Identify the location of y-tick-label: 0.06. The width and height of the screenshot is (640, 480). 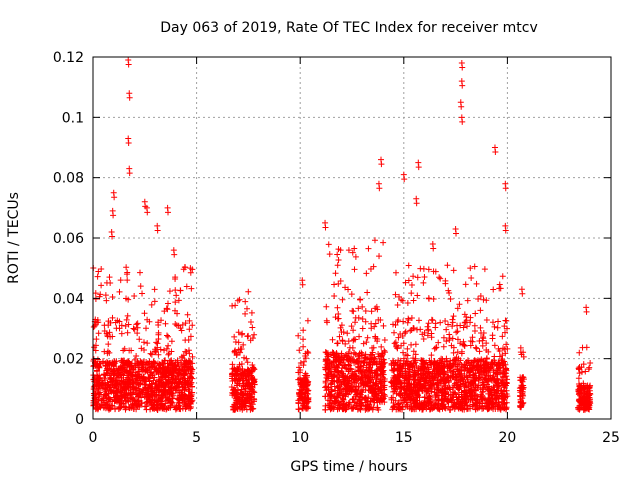
(68, 239).